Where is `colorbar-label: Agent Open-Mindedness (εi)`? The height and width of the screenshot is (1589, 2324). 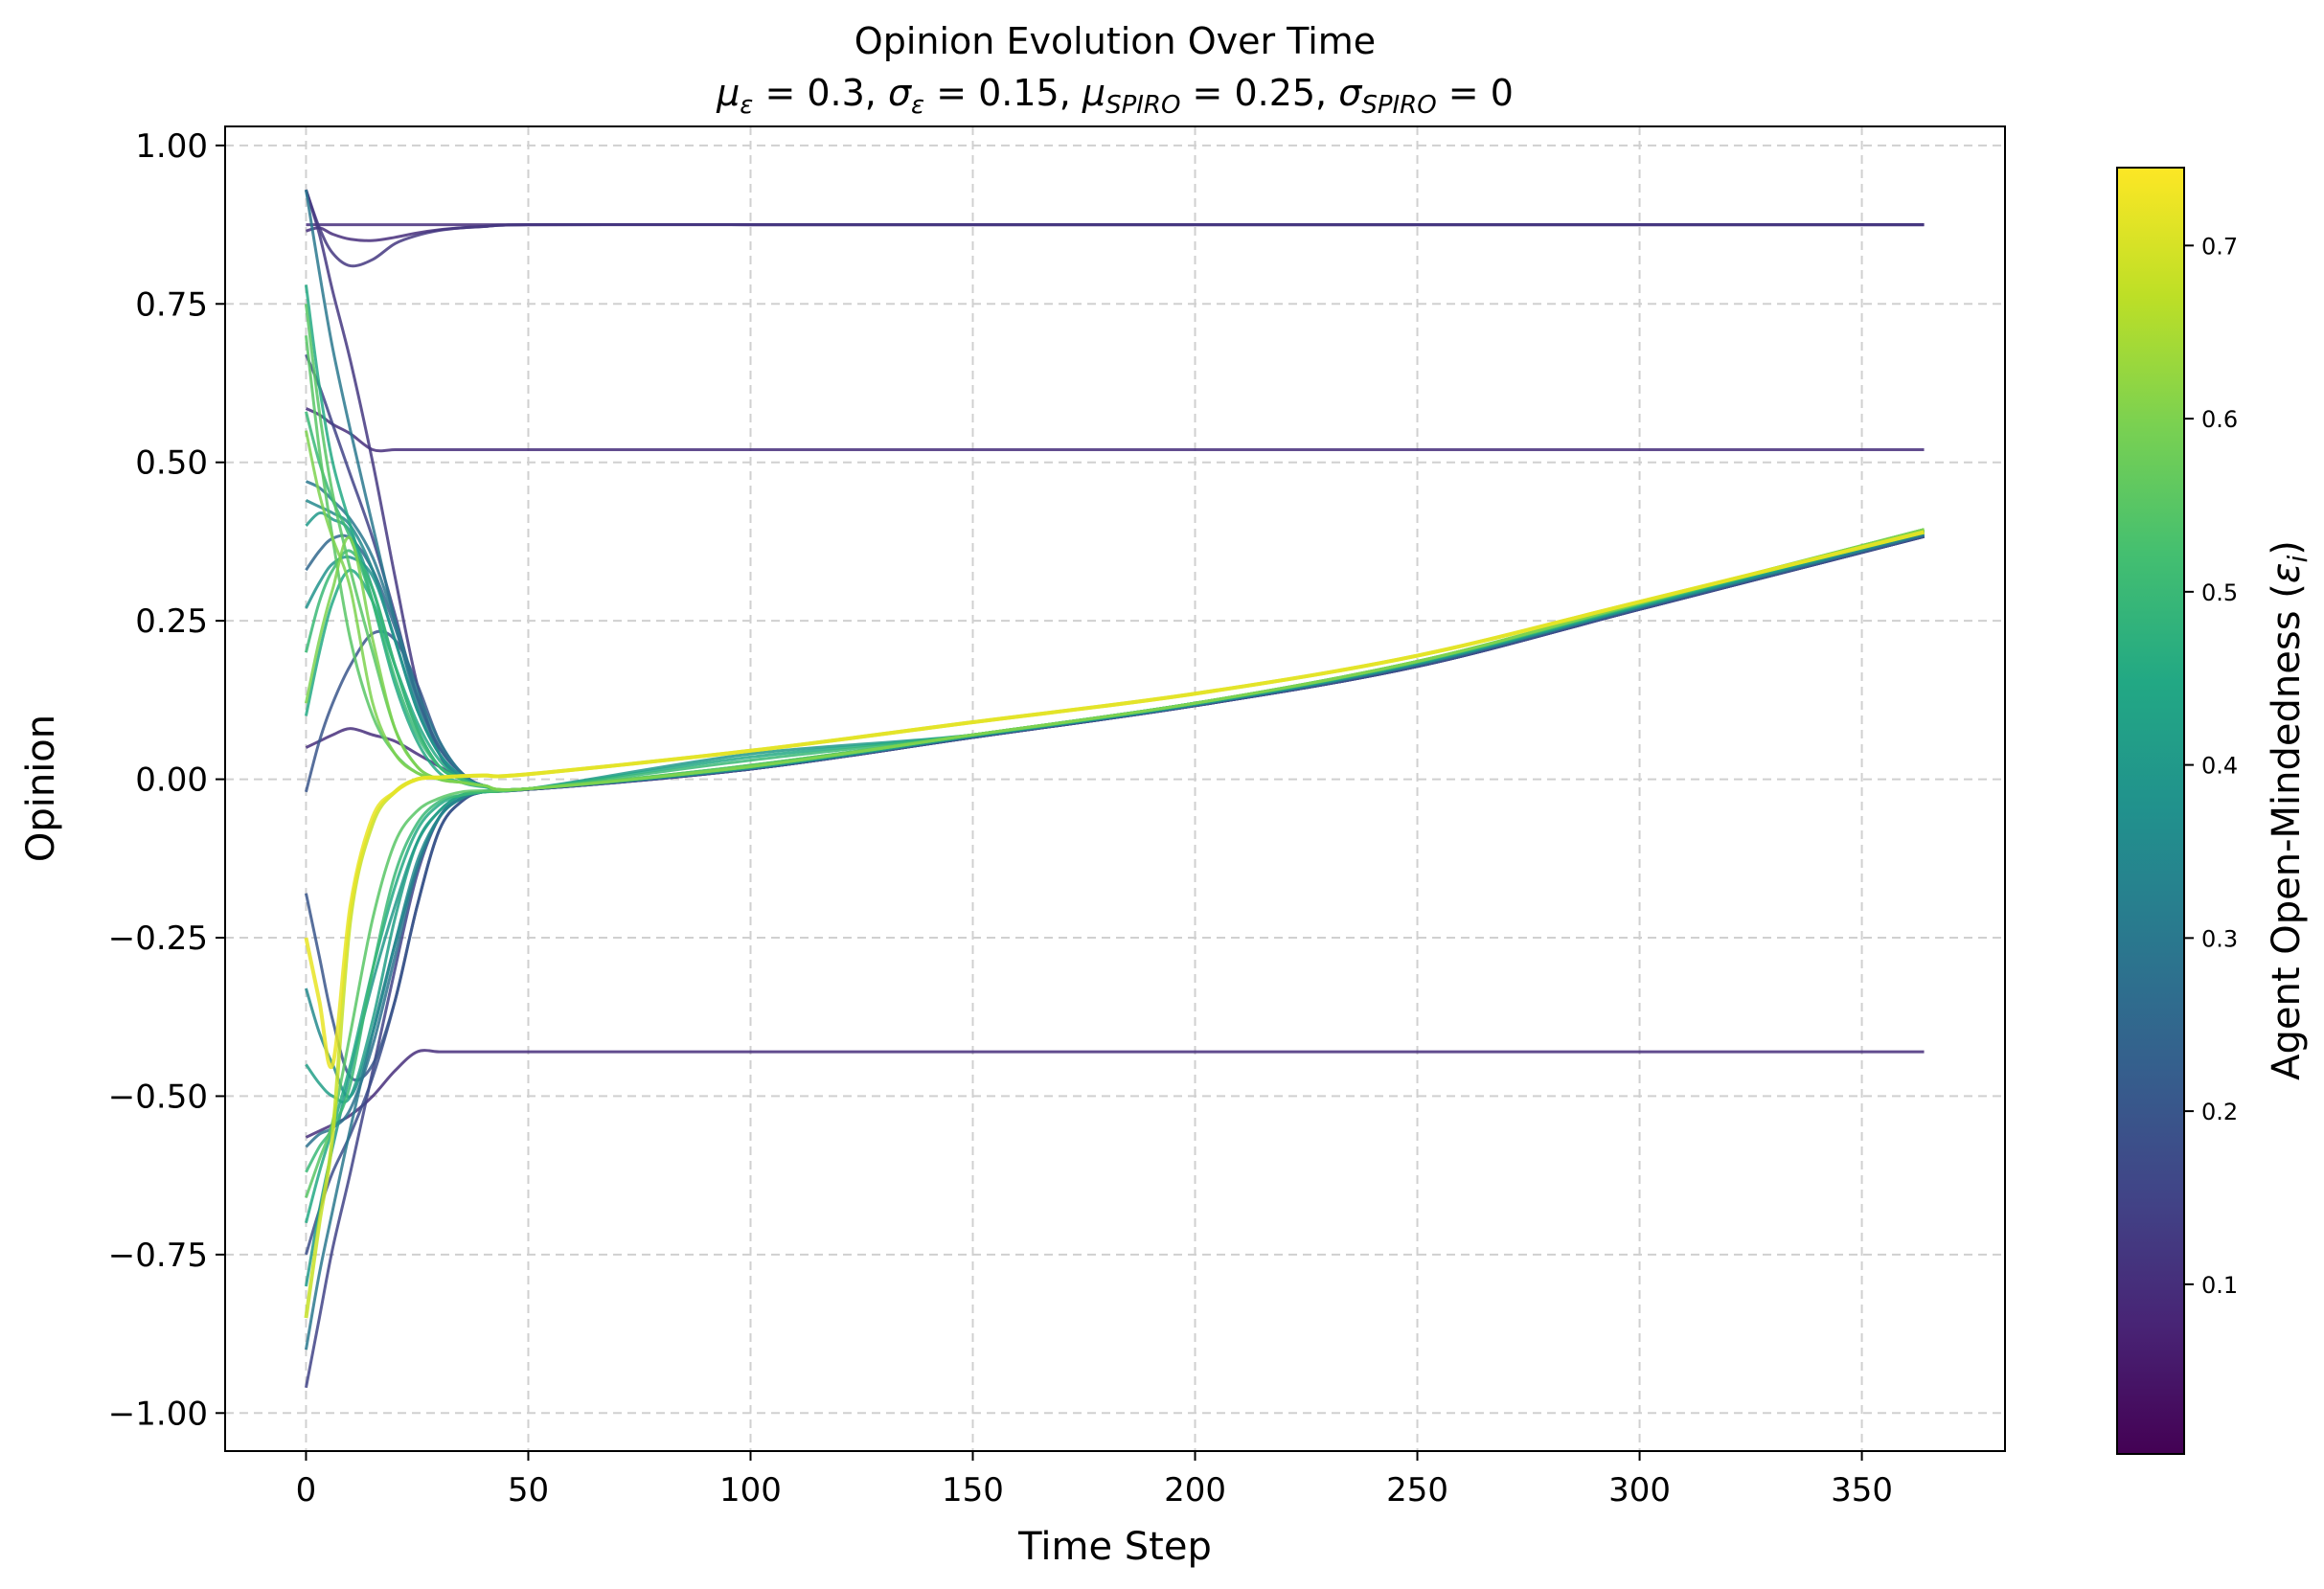 colorbar-label: Agent Open-Mindedness (εi) is located at coordinates (2289, 810).